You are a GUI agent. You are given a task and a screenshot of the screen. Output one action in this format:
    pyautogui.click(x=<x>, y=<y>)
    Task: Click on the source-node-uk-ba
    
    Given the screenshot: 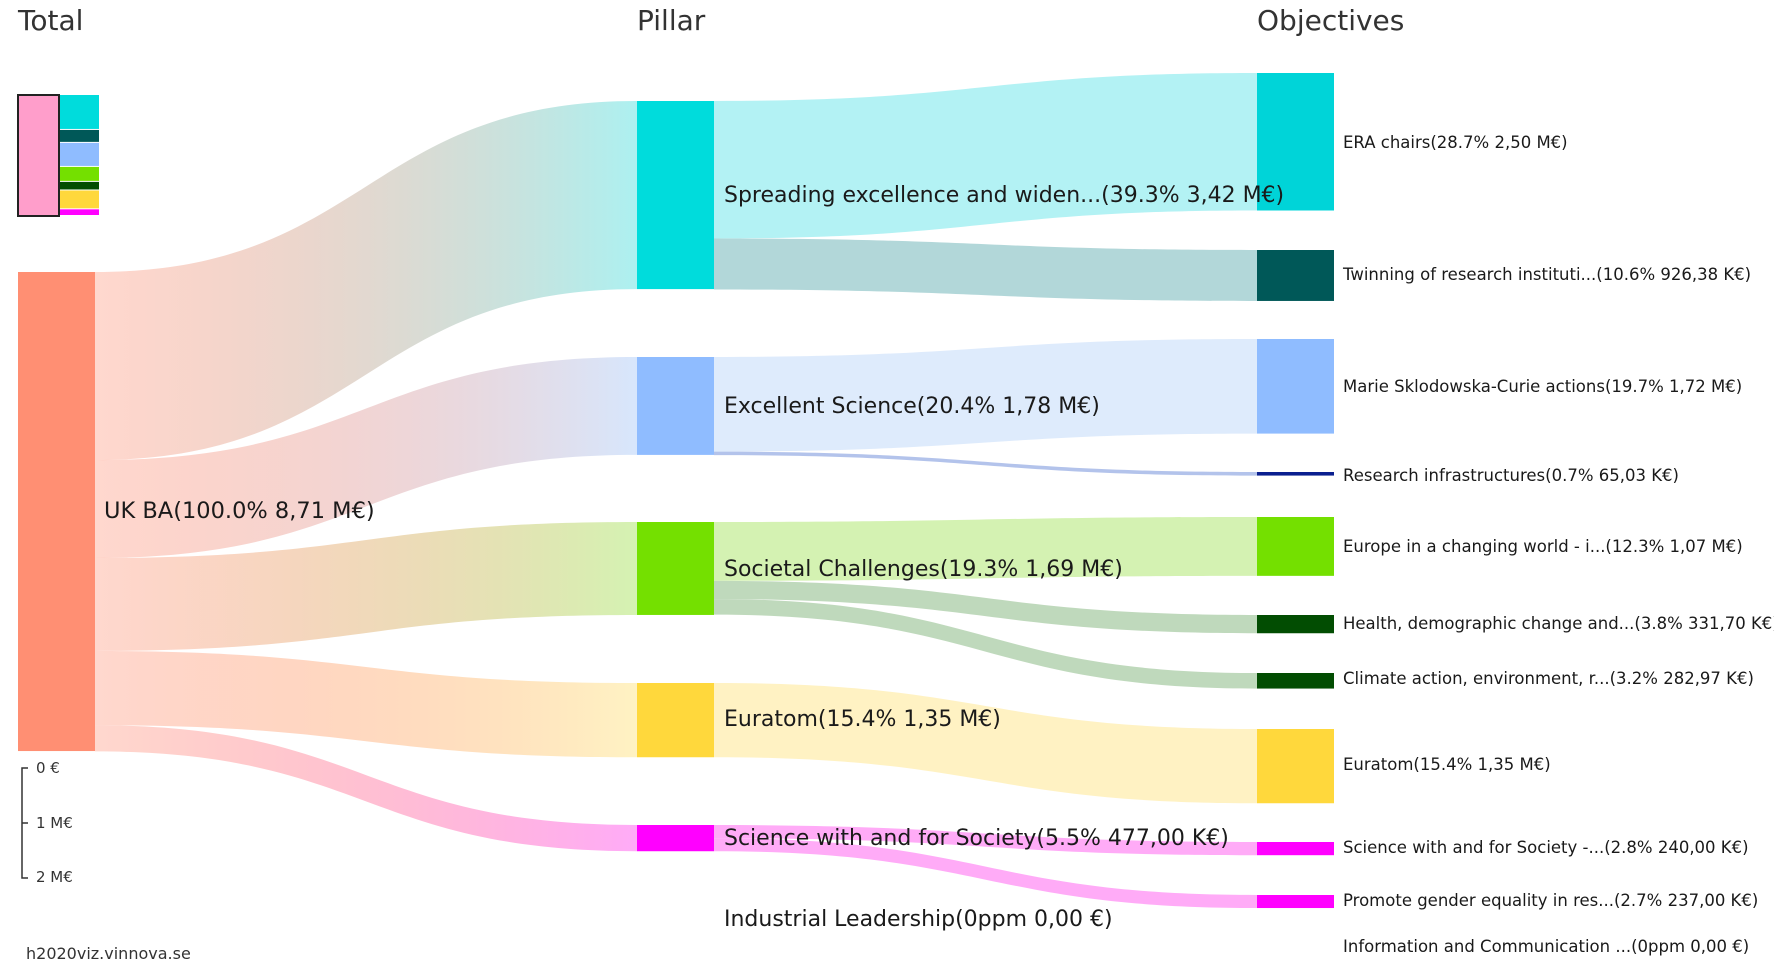 What is the action you would take?
    pyautogui.click(x=56, y=512)
    